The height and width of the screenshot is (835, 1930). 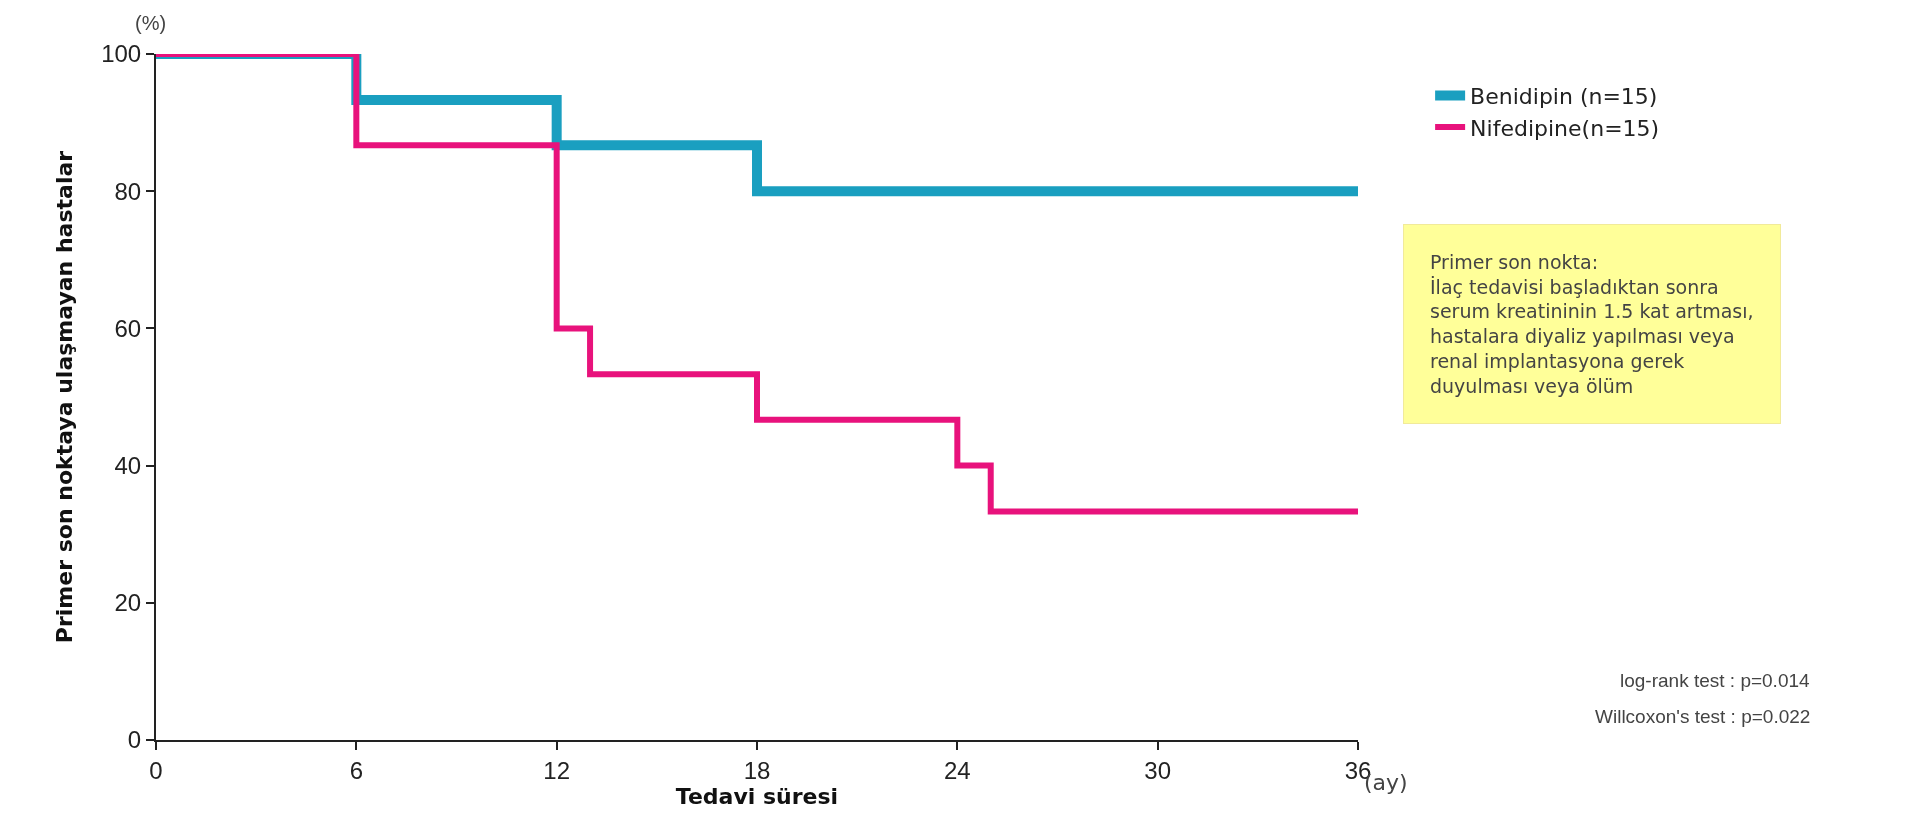 I want to click on y-tick-label: 80, so click(x=128, y=191).